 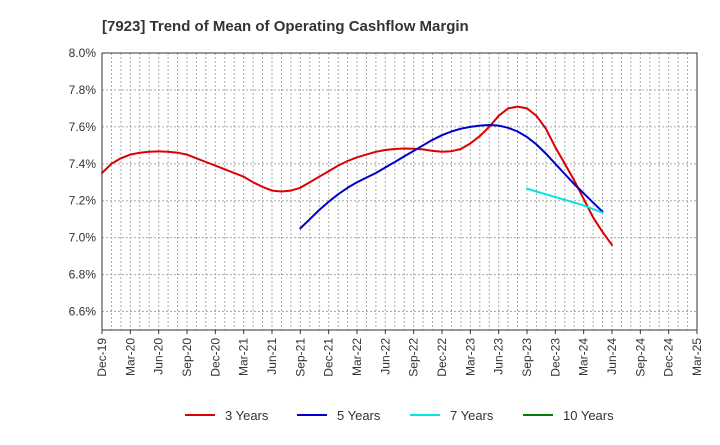 What do you see at coordinates (300, 357) in the screenshot?
I see `x-tick-label: Sep-21` at bounding box center [300, 357].